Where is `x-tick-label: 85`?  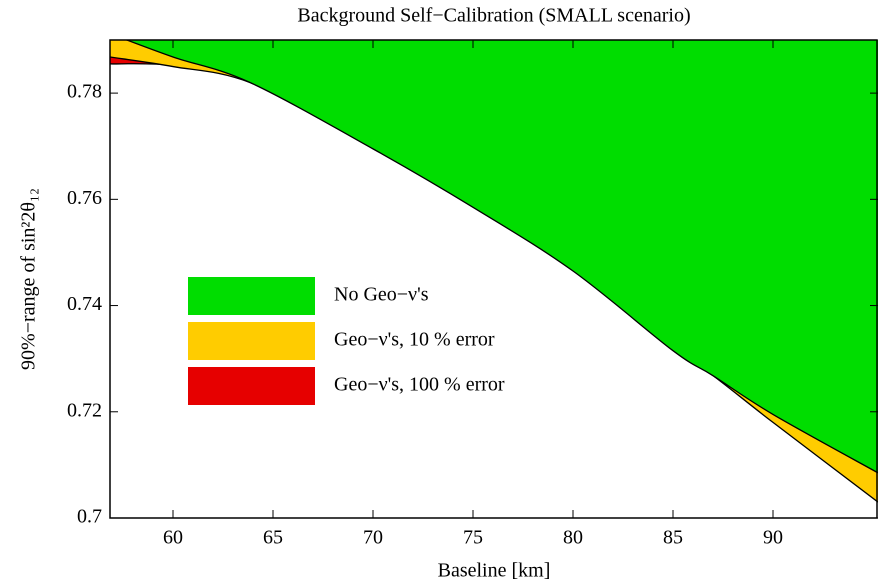
x-tick-label: 85 is located at coordinates (673, 538).